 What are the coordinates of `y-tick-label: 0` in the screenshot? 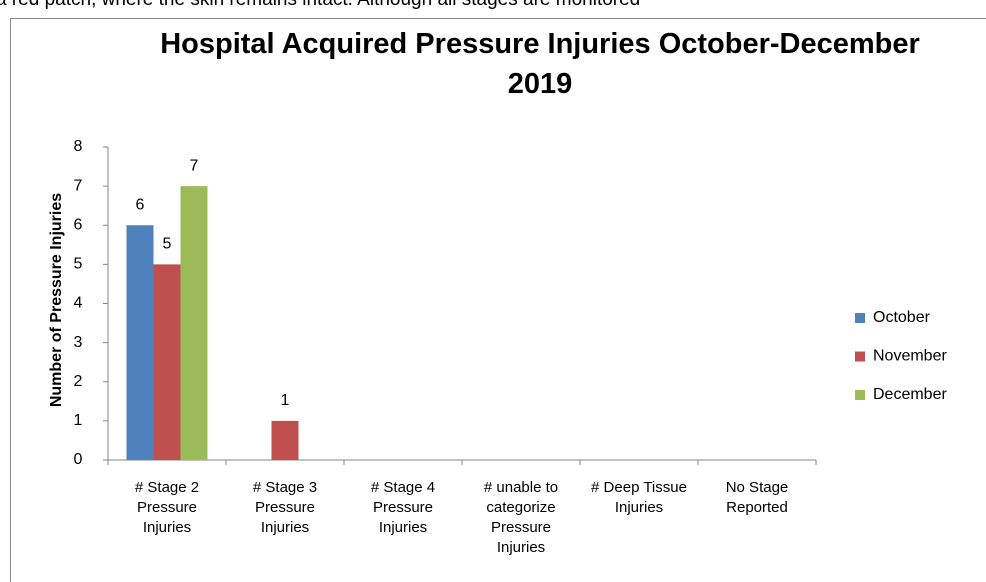 It's located at (78, 459).